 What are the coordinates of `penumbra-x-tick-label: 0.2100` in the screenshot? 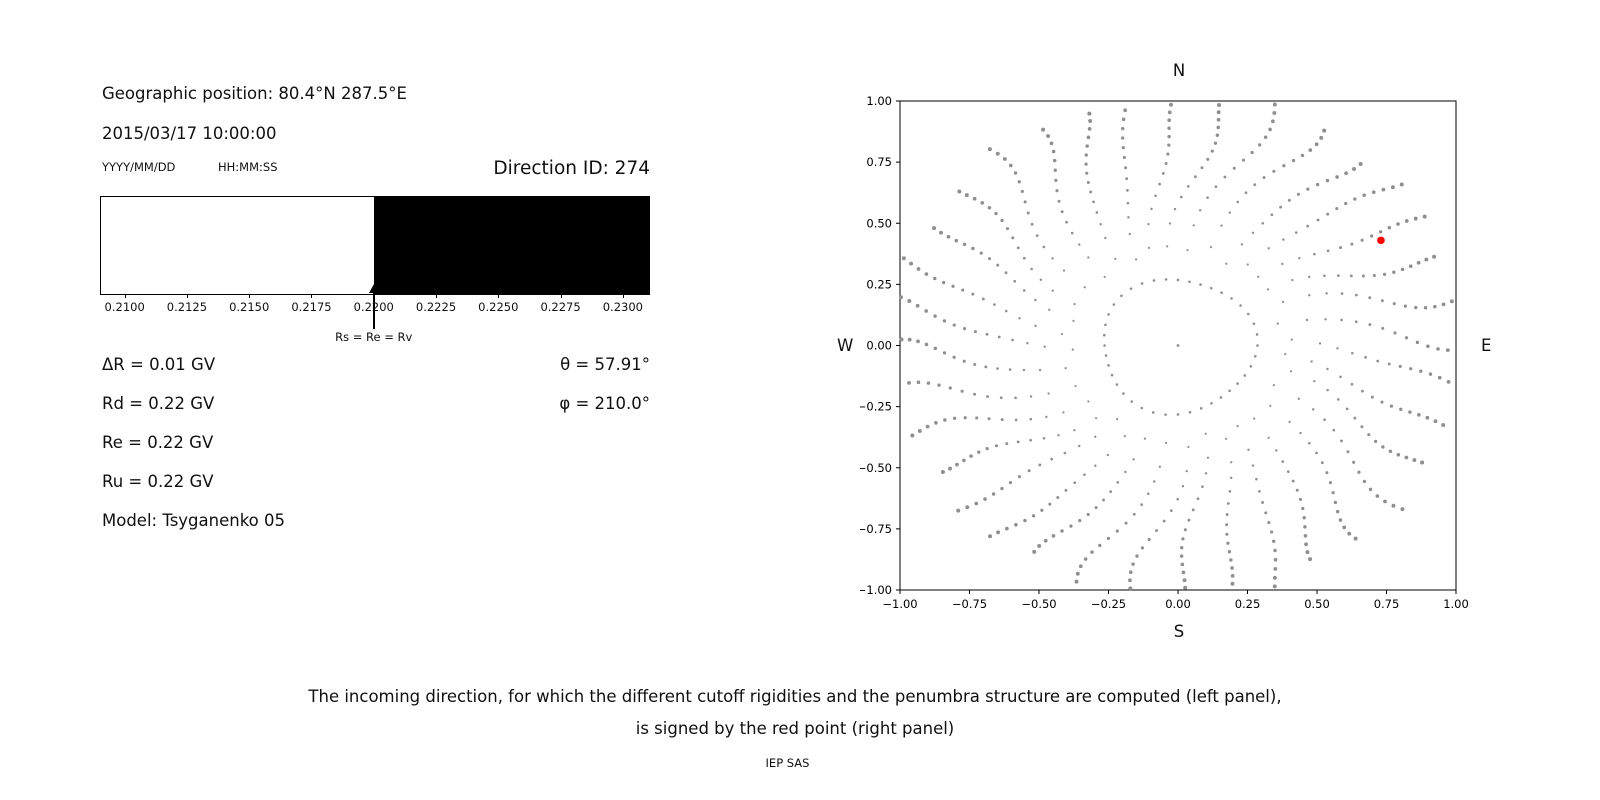 It's located at (124, 307).